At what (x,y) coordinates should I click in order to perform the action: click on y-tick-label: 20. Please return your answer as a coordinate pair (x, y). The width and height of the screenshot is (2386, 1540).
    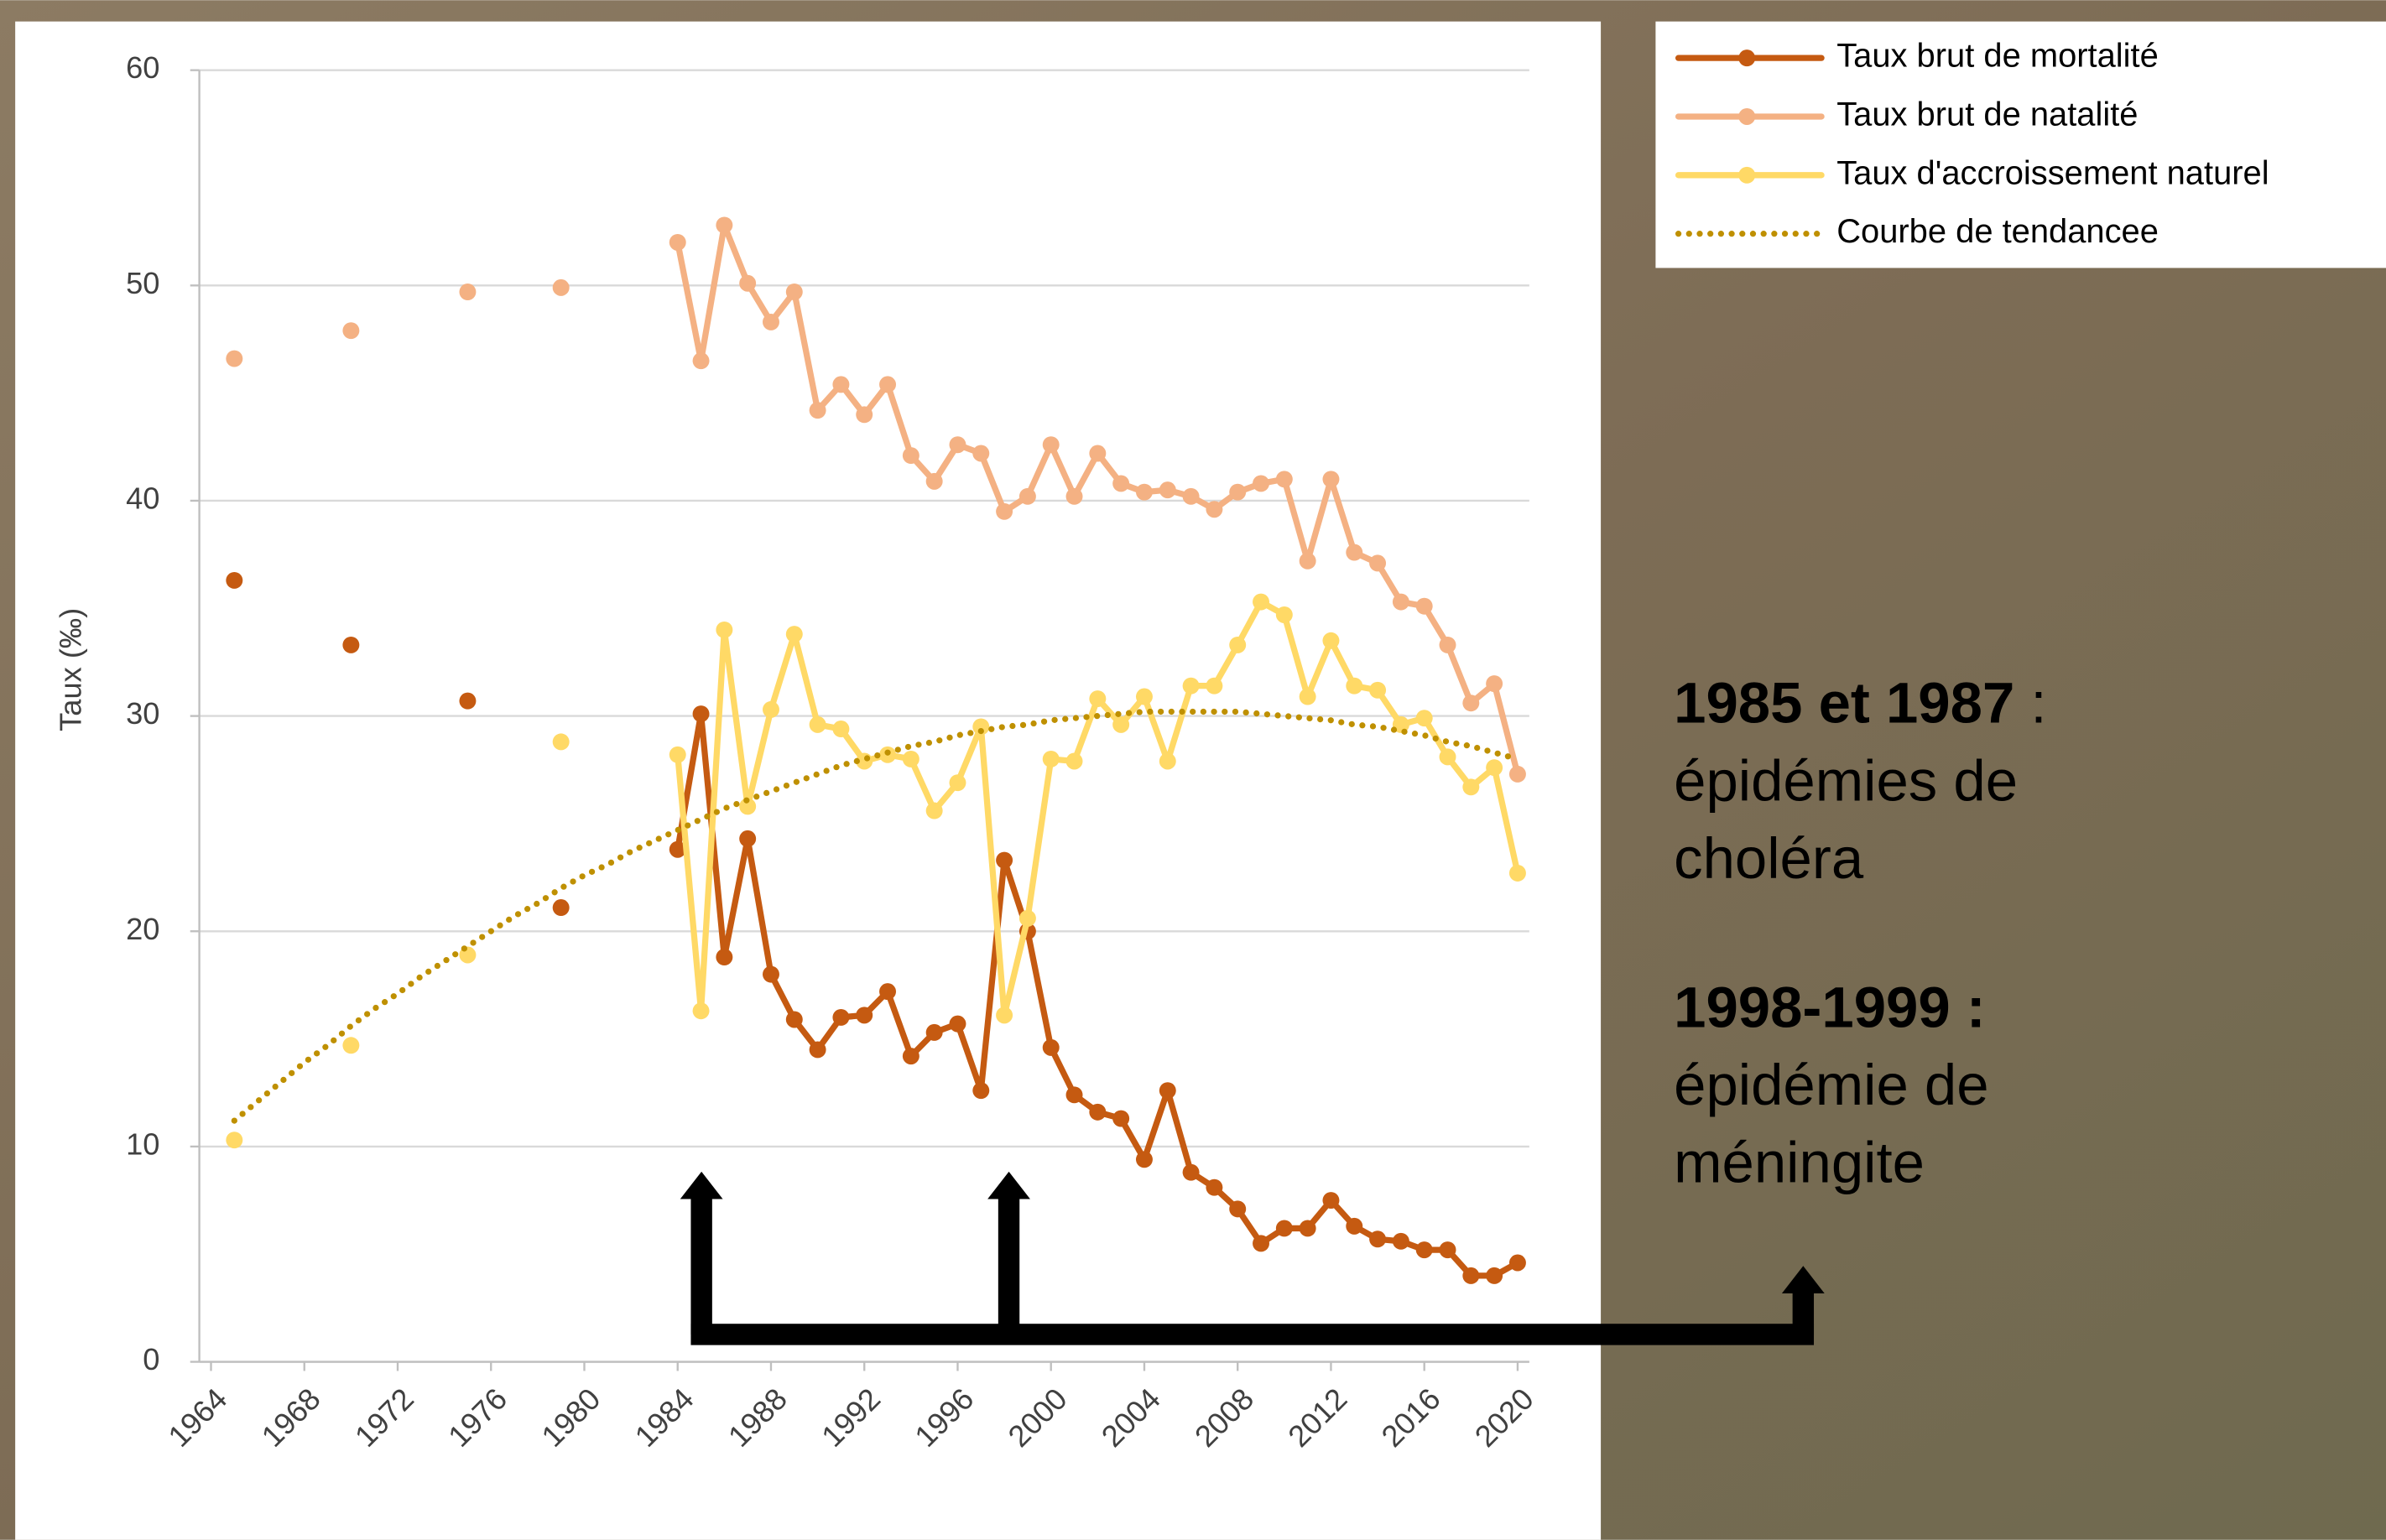
    Looking at the image, I should click on (142, 929).